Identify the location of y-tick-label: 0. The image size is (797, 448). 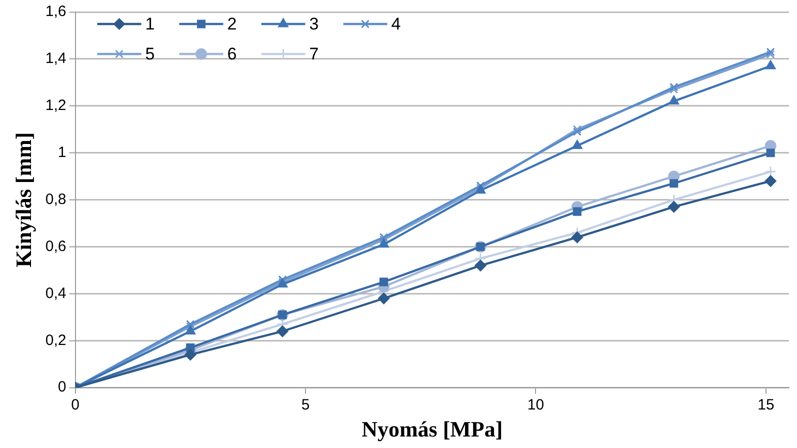
(62, 387).